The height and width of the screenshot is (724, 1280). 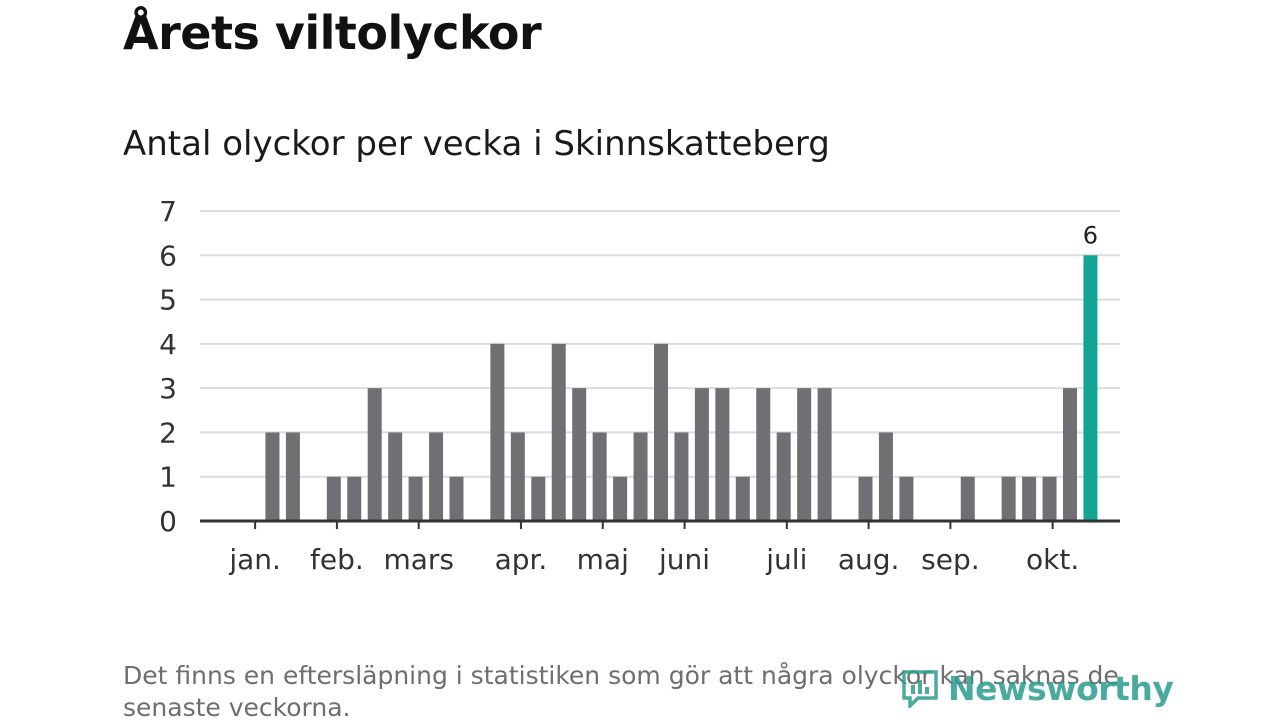 I want to click on x-tick-label: okt., so click(x=1052, y=559).